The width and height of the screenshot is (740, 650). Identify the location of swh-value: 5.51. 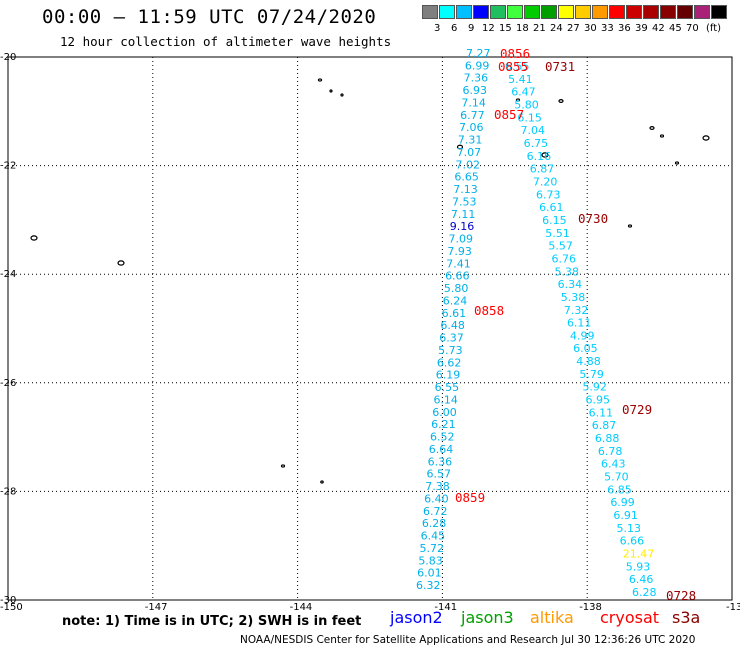
(557, 233).